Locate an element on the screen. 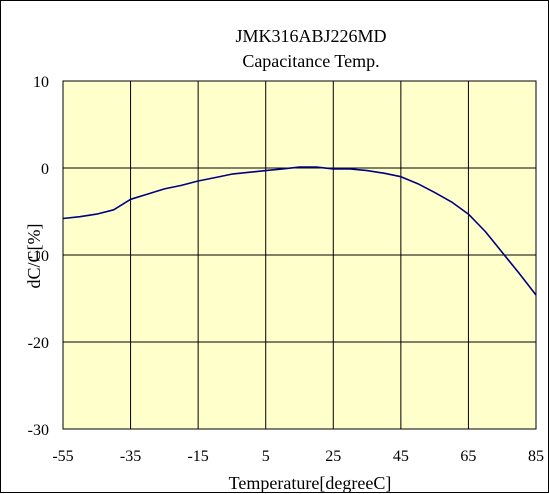 This screenshot has width=549, height=494. y-tick-label: -30 is located at coordinates (38, 430).